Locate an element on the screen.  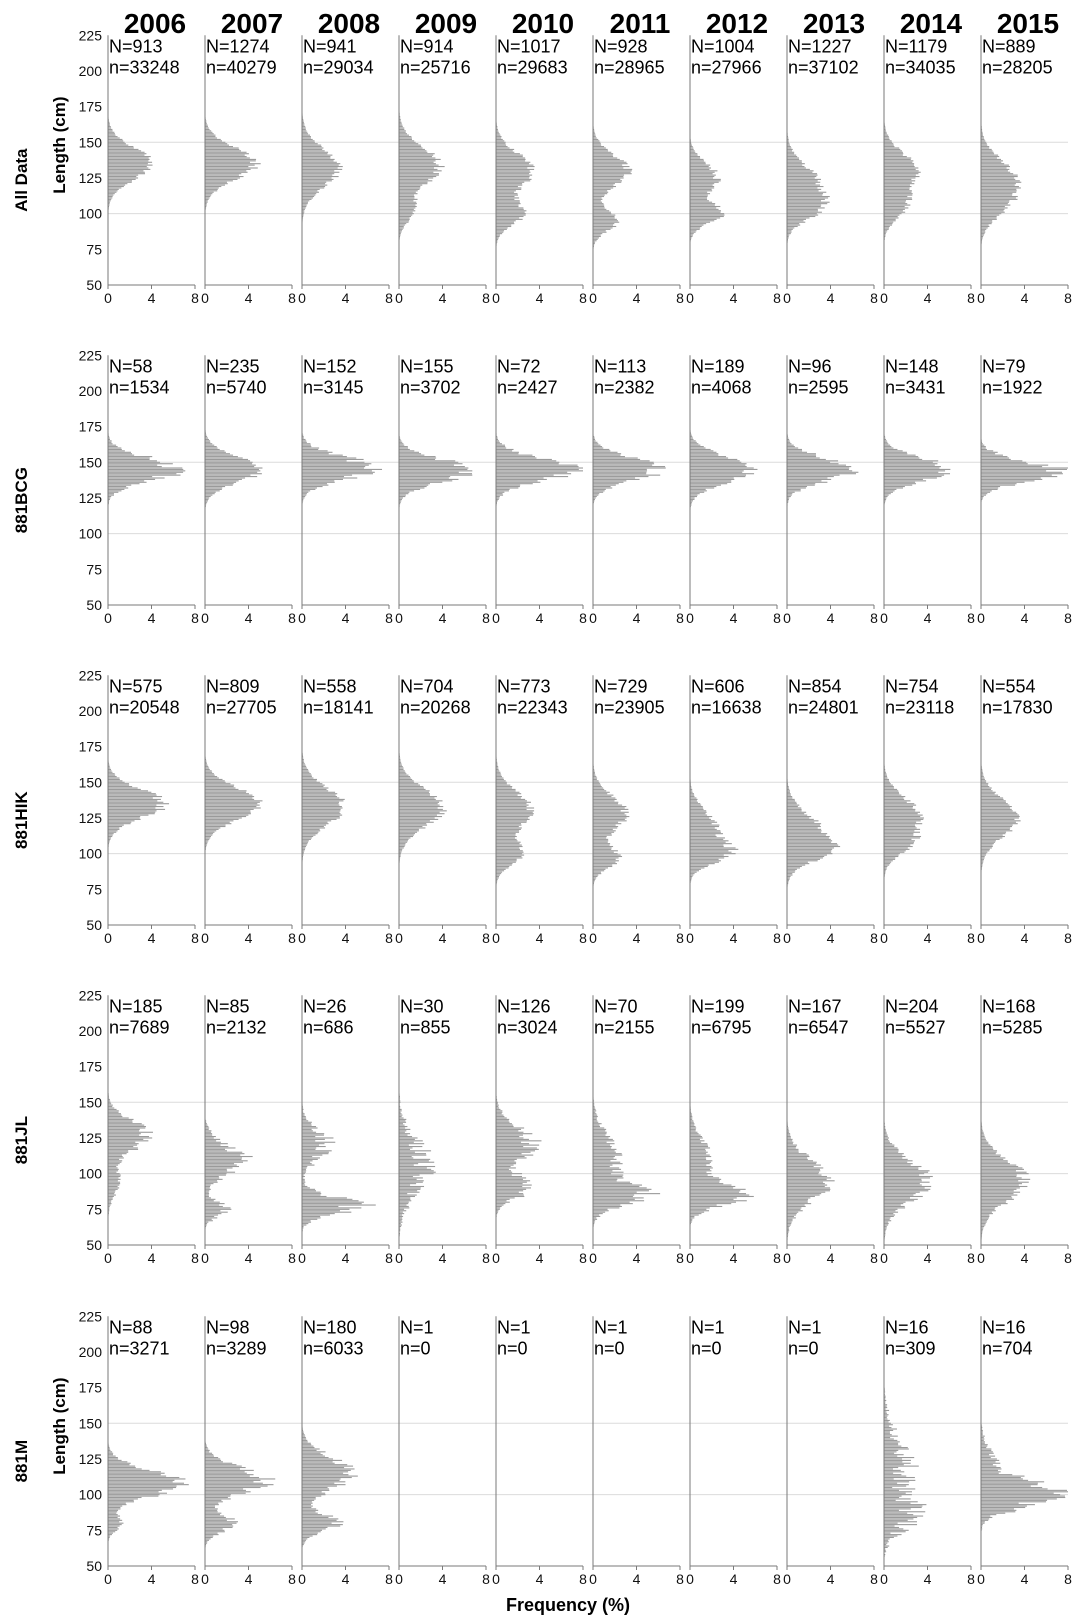
sample-count-n: n=1922 is located at coordinates (1012, 387).